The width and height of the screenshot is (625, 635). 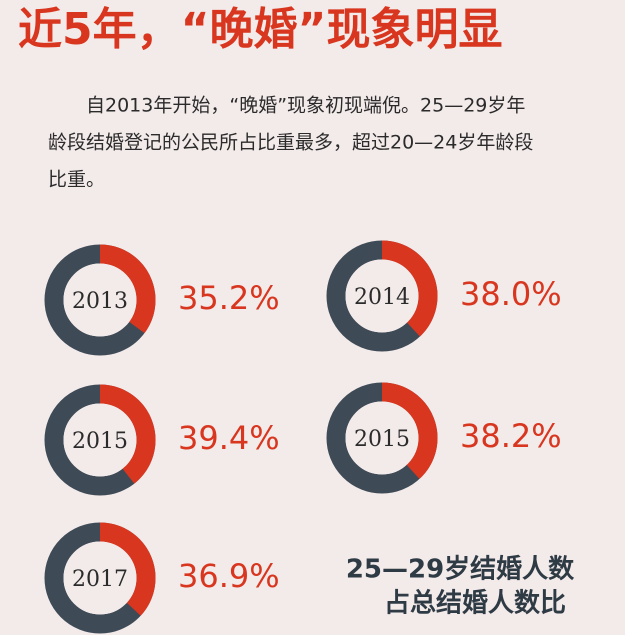 What do you see at coordinates (305, 106) in the screenshot?
I see `paragraph-line: 自2013年开始，“晚婚”现象初现端倪。25—29岁年` at bounding box center [305, 106].